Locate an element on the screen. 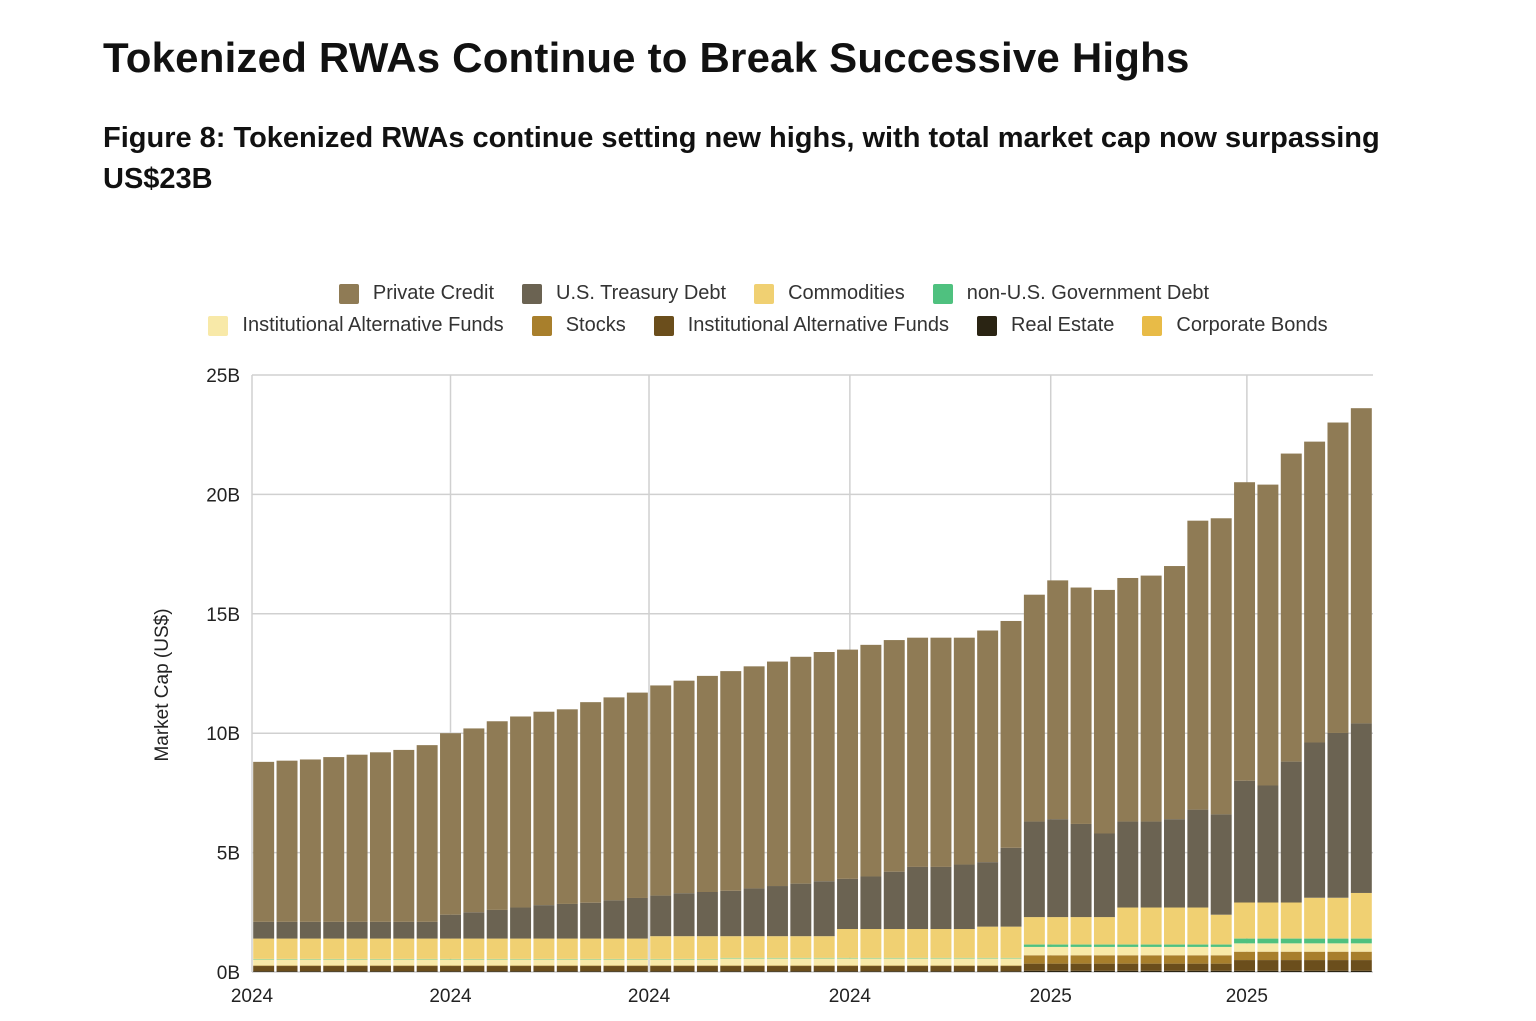 This screenshot has width=1536, height=1021. legend-item: non-U.S. Government Debt is located at coordinates (1071, 293).